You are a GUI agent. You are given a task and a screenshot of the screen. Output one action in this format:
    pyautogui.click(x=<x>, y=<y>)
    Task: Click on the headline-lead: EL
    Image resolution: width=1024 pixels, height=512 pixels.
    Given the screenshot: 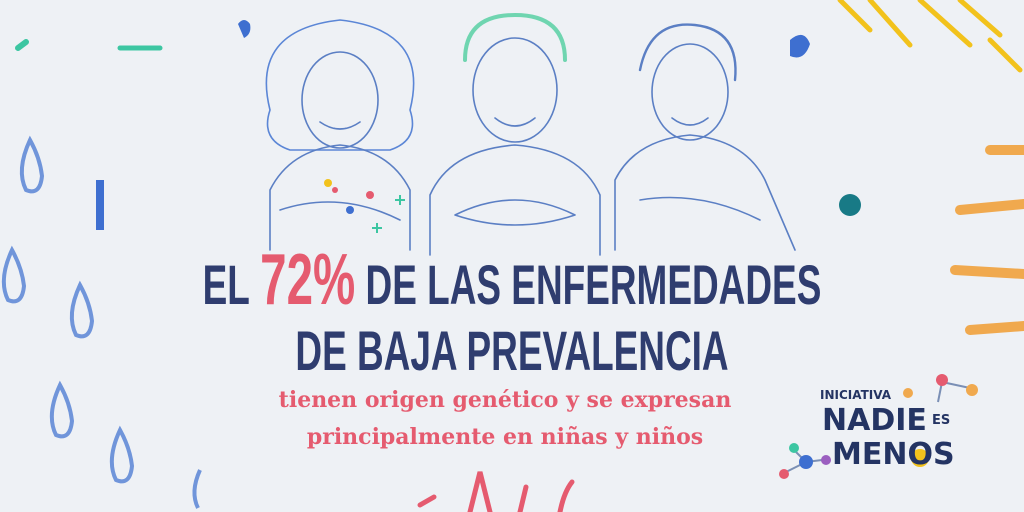 What is the action you would take?
    pyautogui.click(x=226, y=285)
    